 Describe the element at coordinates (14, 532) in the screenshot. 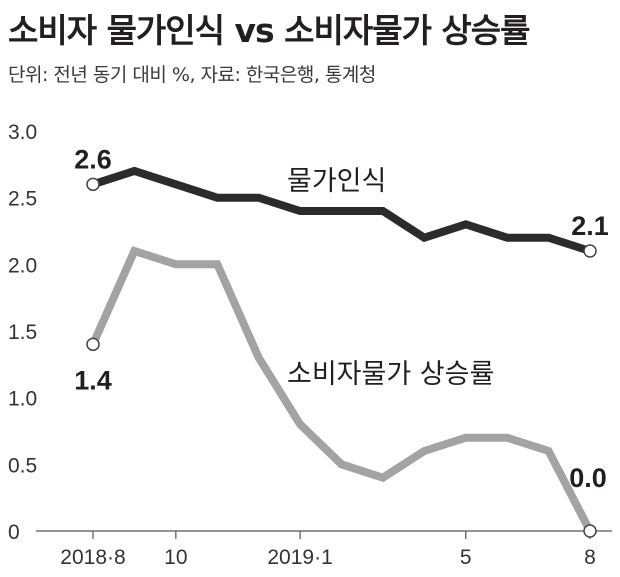

I see `y-tick-label: 0` at that location.